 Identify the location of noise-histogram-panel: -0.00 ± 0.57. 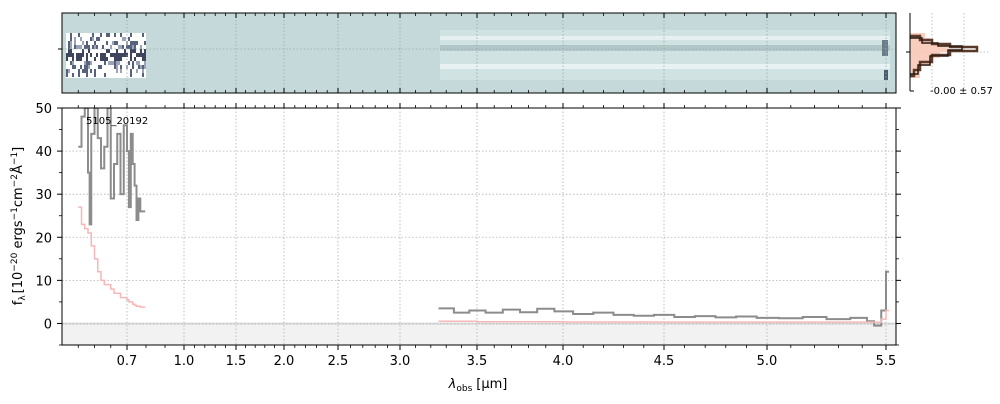
(949, 55).